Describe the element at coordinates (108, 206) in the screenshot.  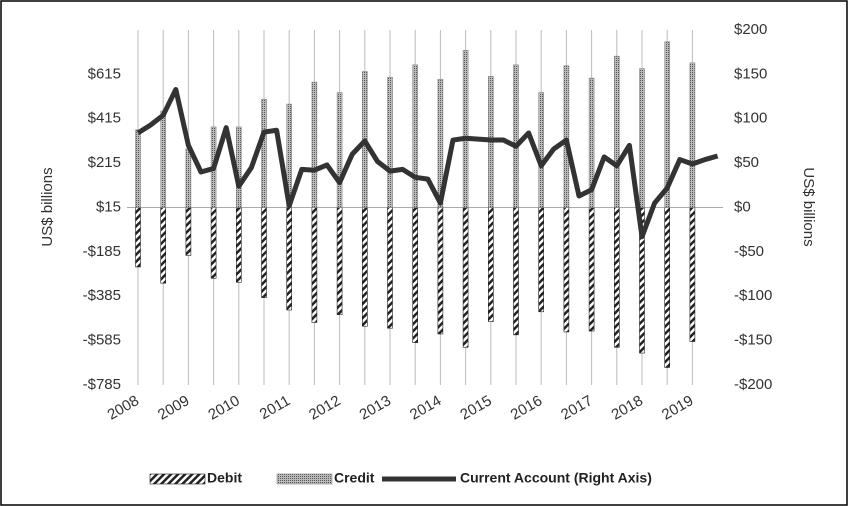
I see `y-tick-label: $15` at that location.